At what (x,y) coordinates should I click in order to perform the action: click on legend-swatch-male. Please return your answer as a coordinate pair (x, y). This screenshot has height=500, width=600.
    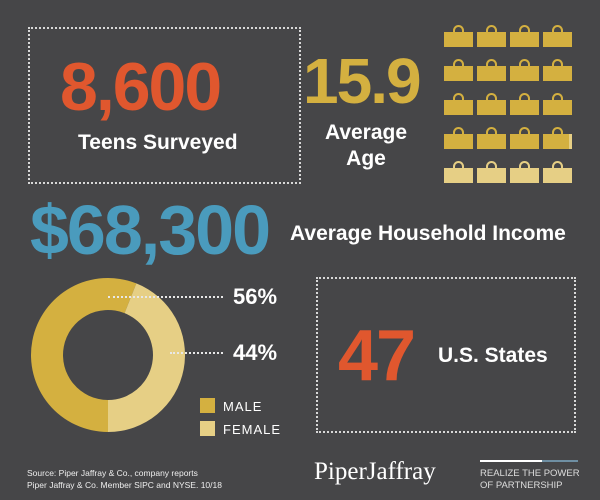
    Looking at the image, I should click on (207, 405).